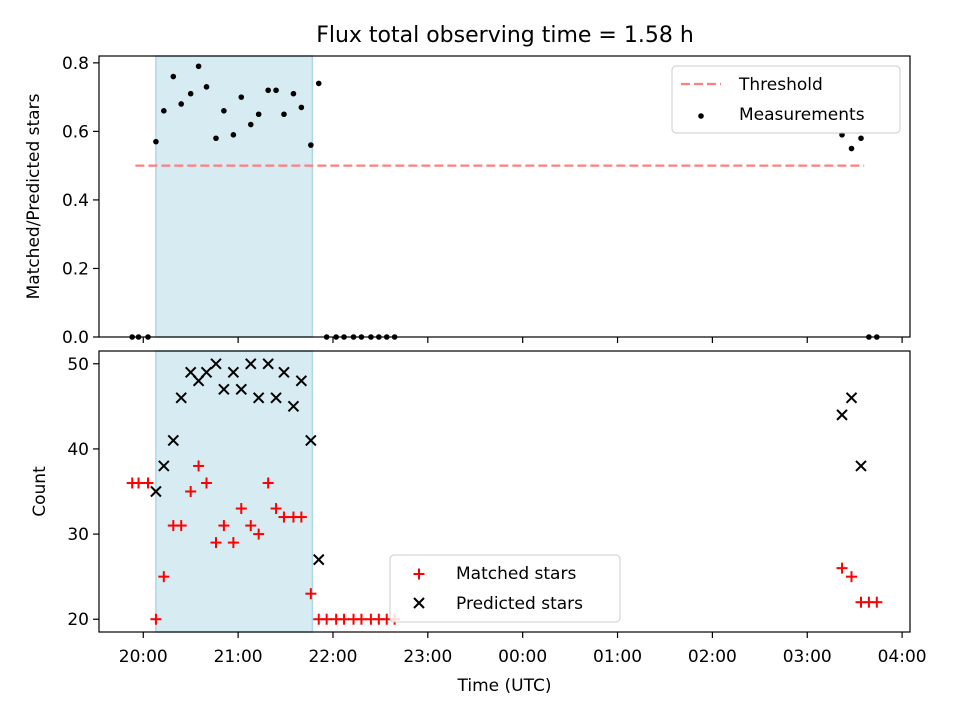  What do you see at coordinates (522, 657) in the screenshot?
I see `xtick-label: 00:00` at bounding box center [522, 657].